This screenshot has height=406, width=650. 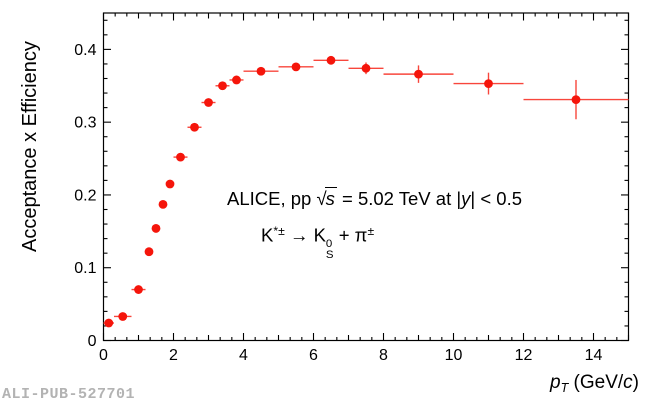 I want to click on text-part: p, so click(x=555, y=382).